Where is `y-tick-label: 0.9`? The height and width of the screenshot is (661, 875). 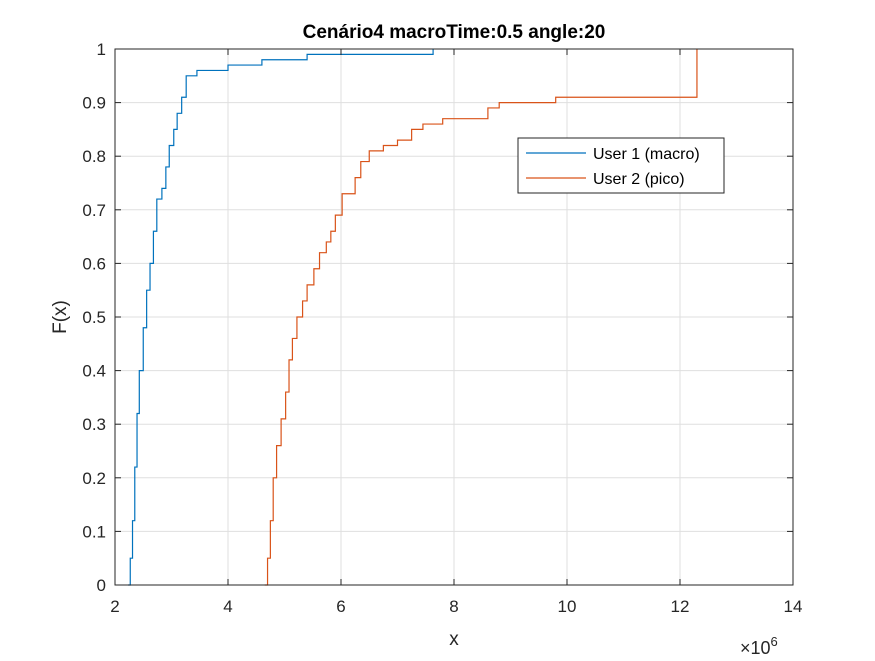
y-tick-label: 0.9 is located at coordinates (94, 103).